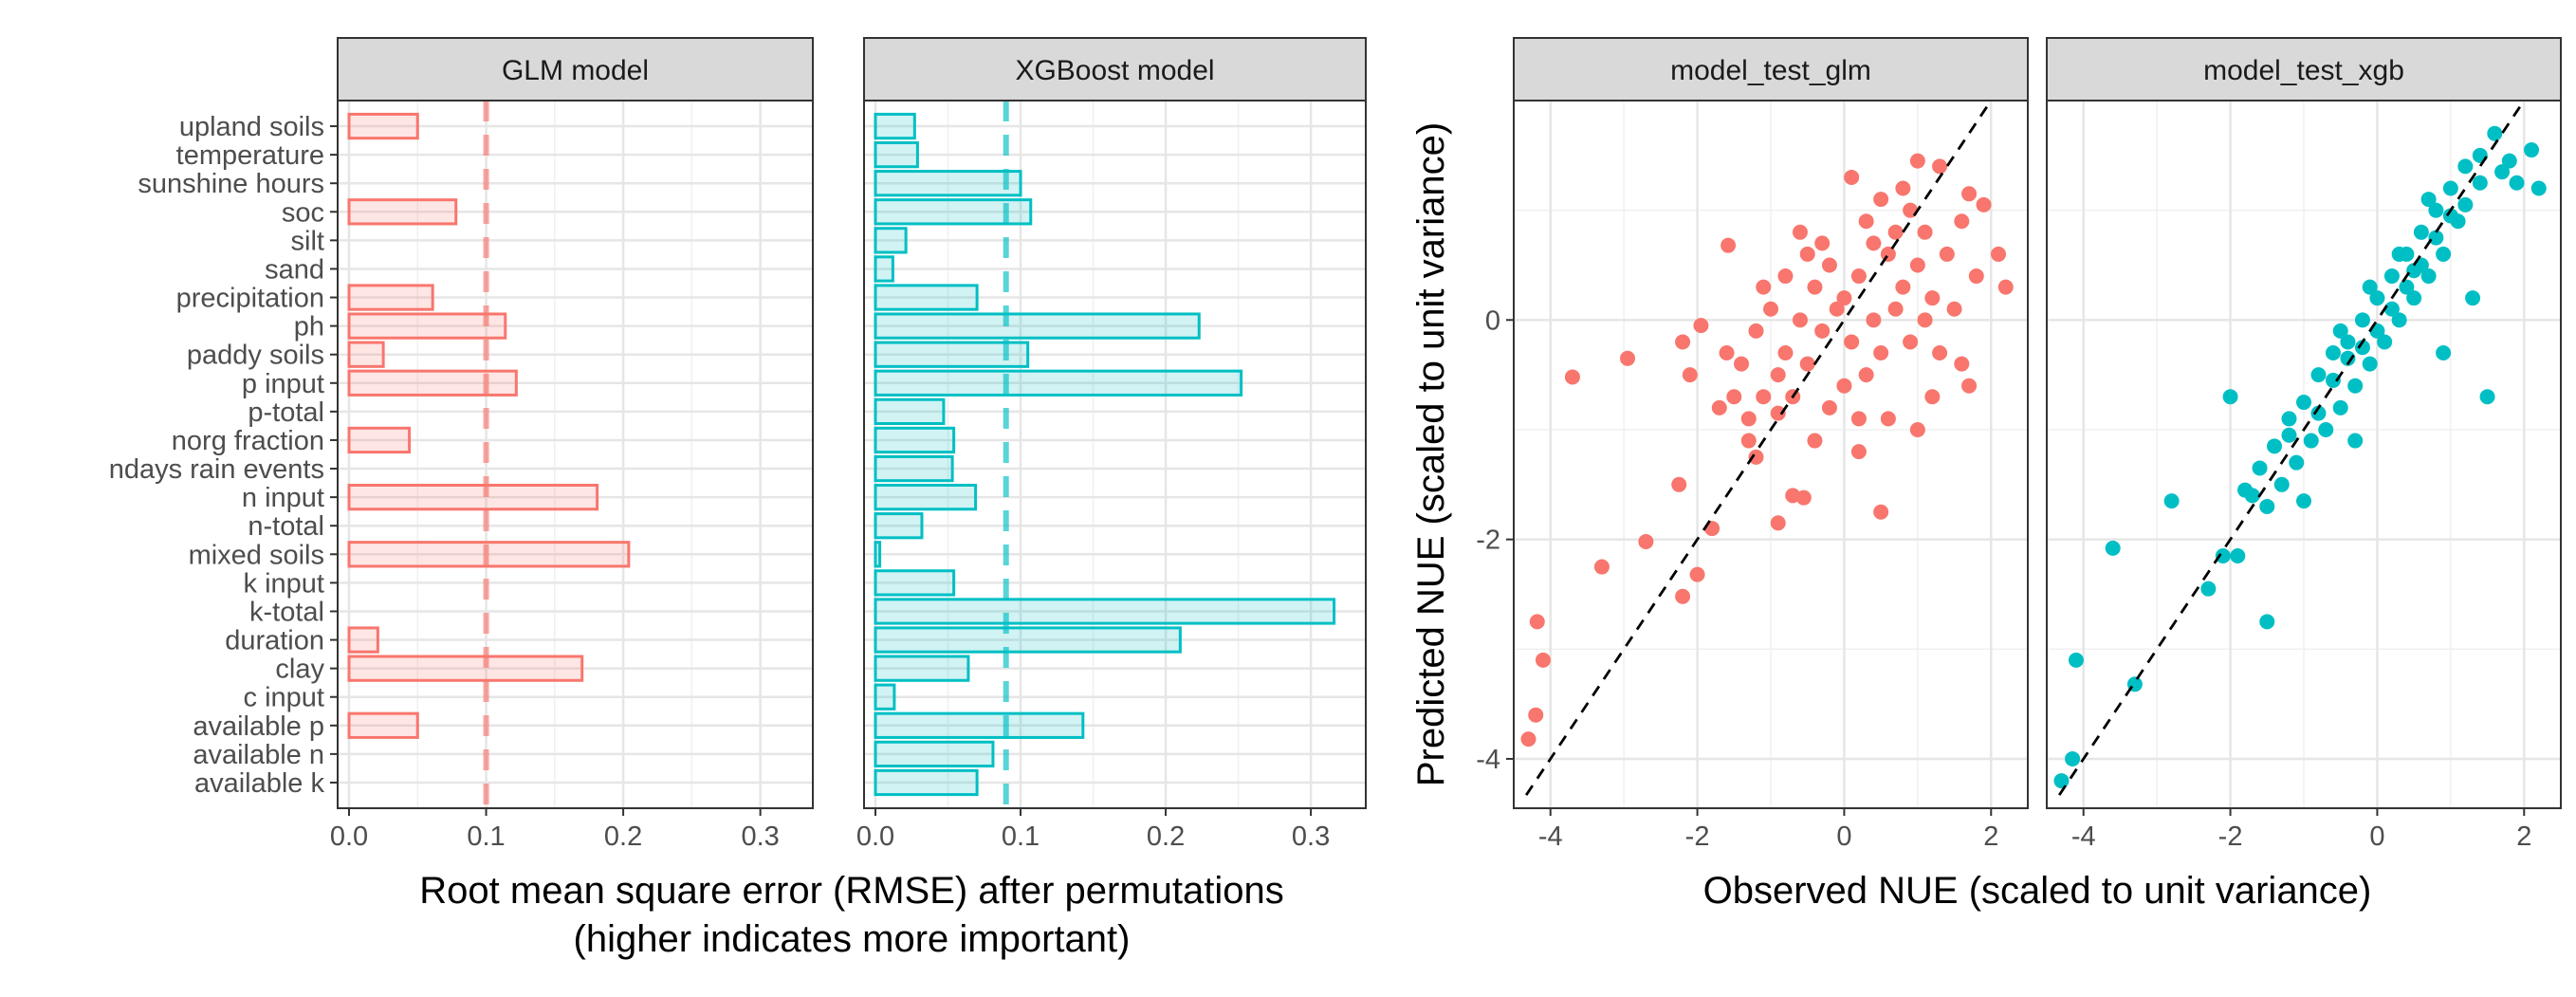 The width and height of the screenshot is (2576, 997). Describe the element at coordinates (307, 241) in the screenshot. I see `category-label: silt` at that location.